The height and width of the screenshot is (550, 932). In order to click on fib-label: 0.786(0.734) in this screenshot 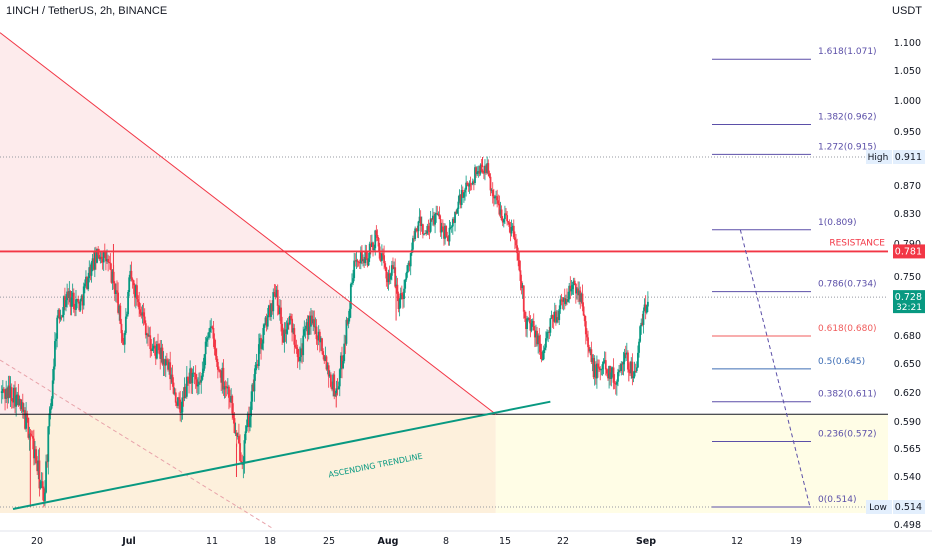, I will do `click(847, 285)`.